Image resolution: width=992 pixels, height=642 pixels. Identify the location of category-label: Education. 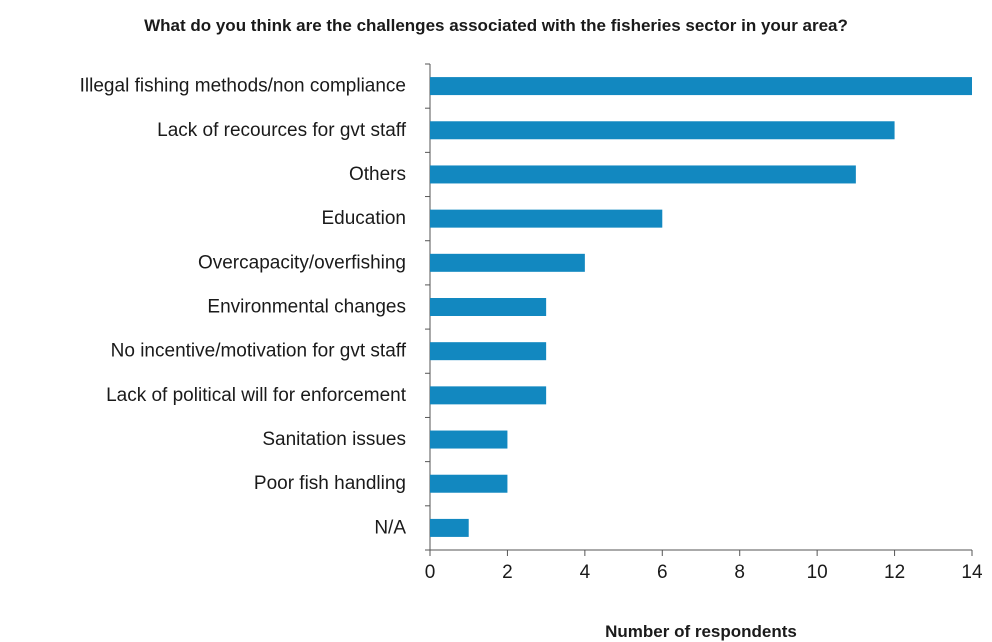
(363, 218).